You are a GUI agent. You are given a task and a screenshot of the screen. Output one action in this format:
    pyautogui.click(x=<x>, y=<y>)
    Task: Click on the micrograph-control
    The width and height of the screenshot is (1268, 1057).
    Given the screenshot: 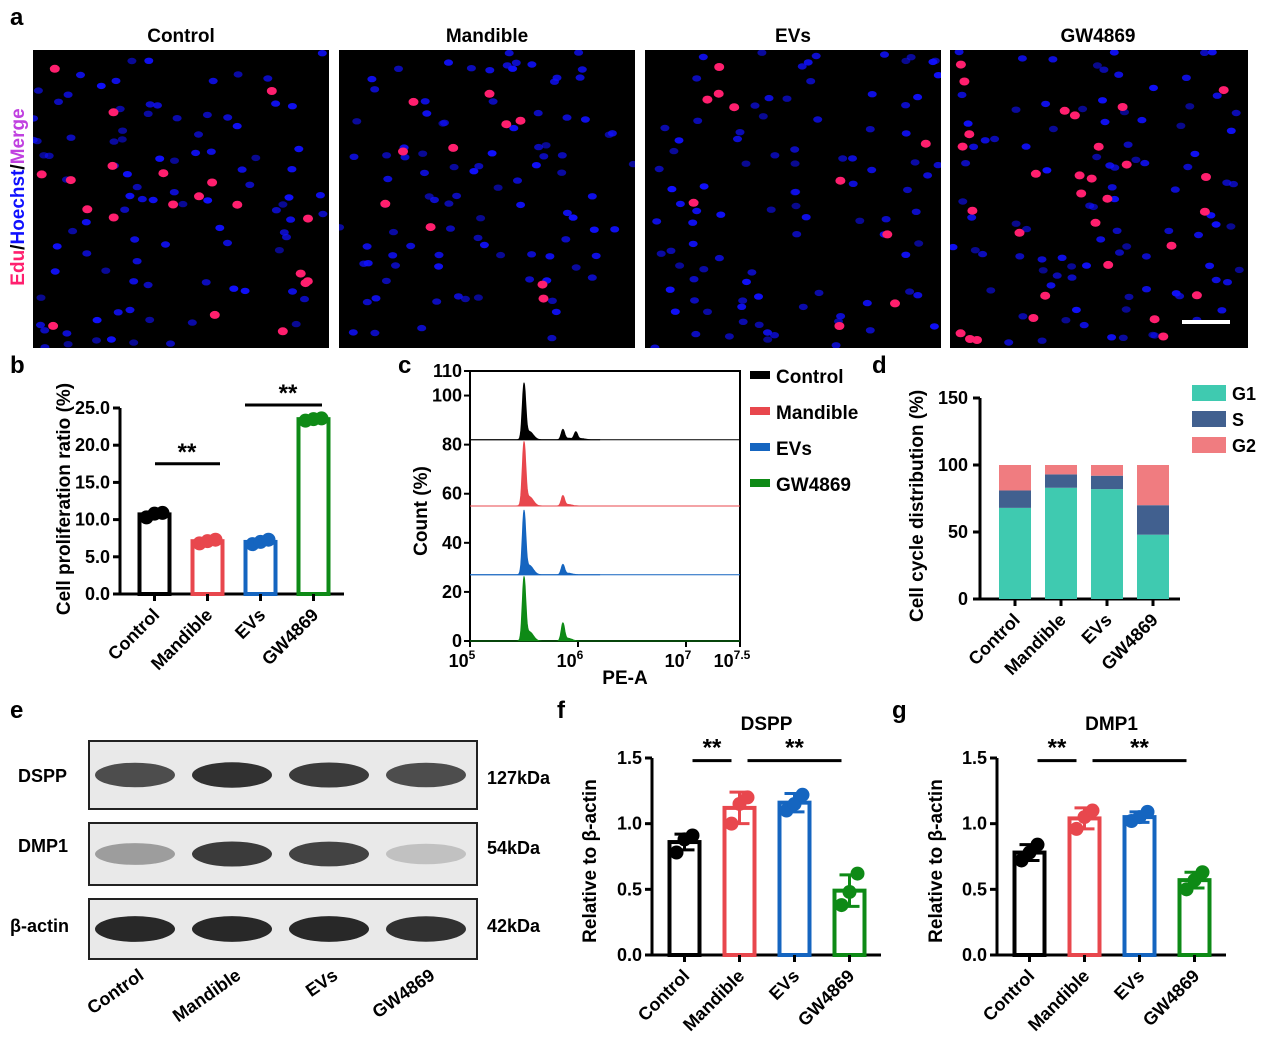 What is the action you would take?
    pyautogui.click(x=181, y=199)
    